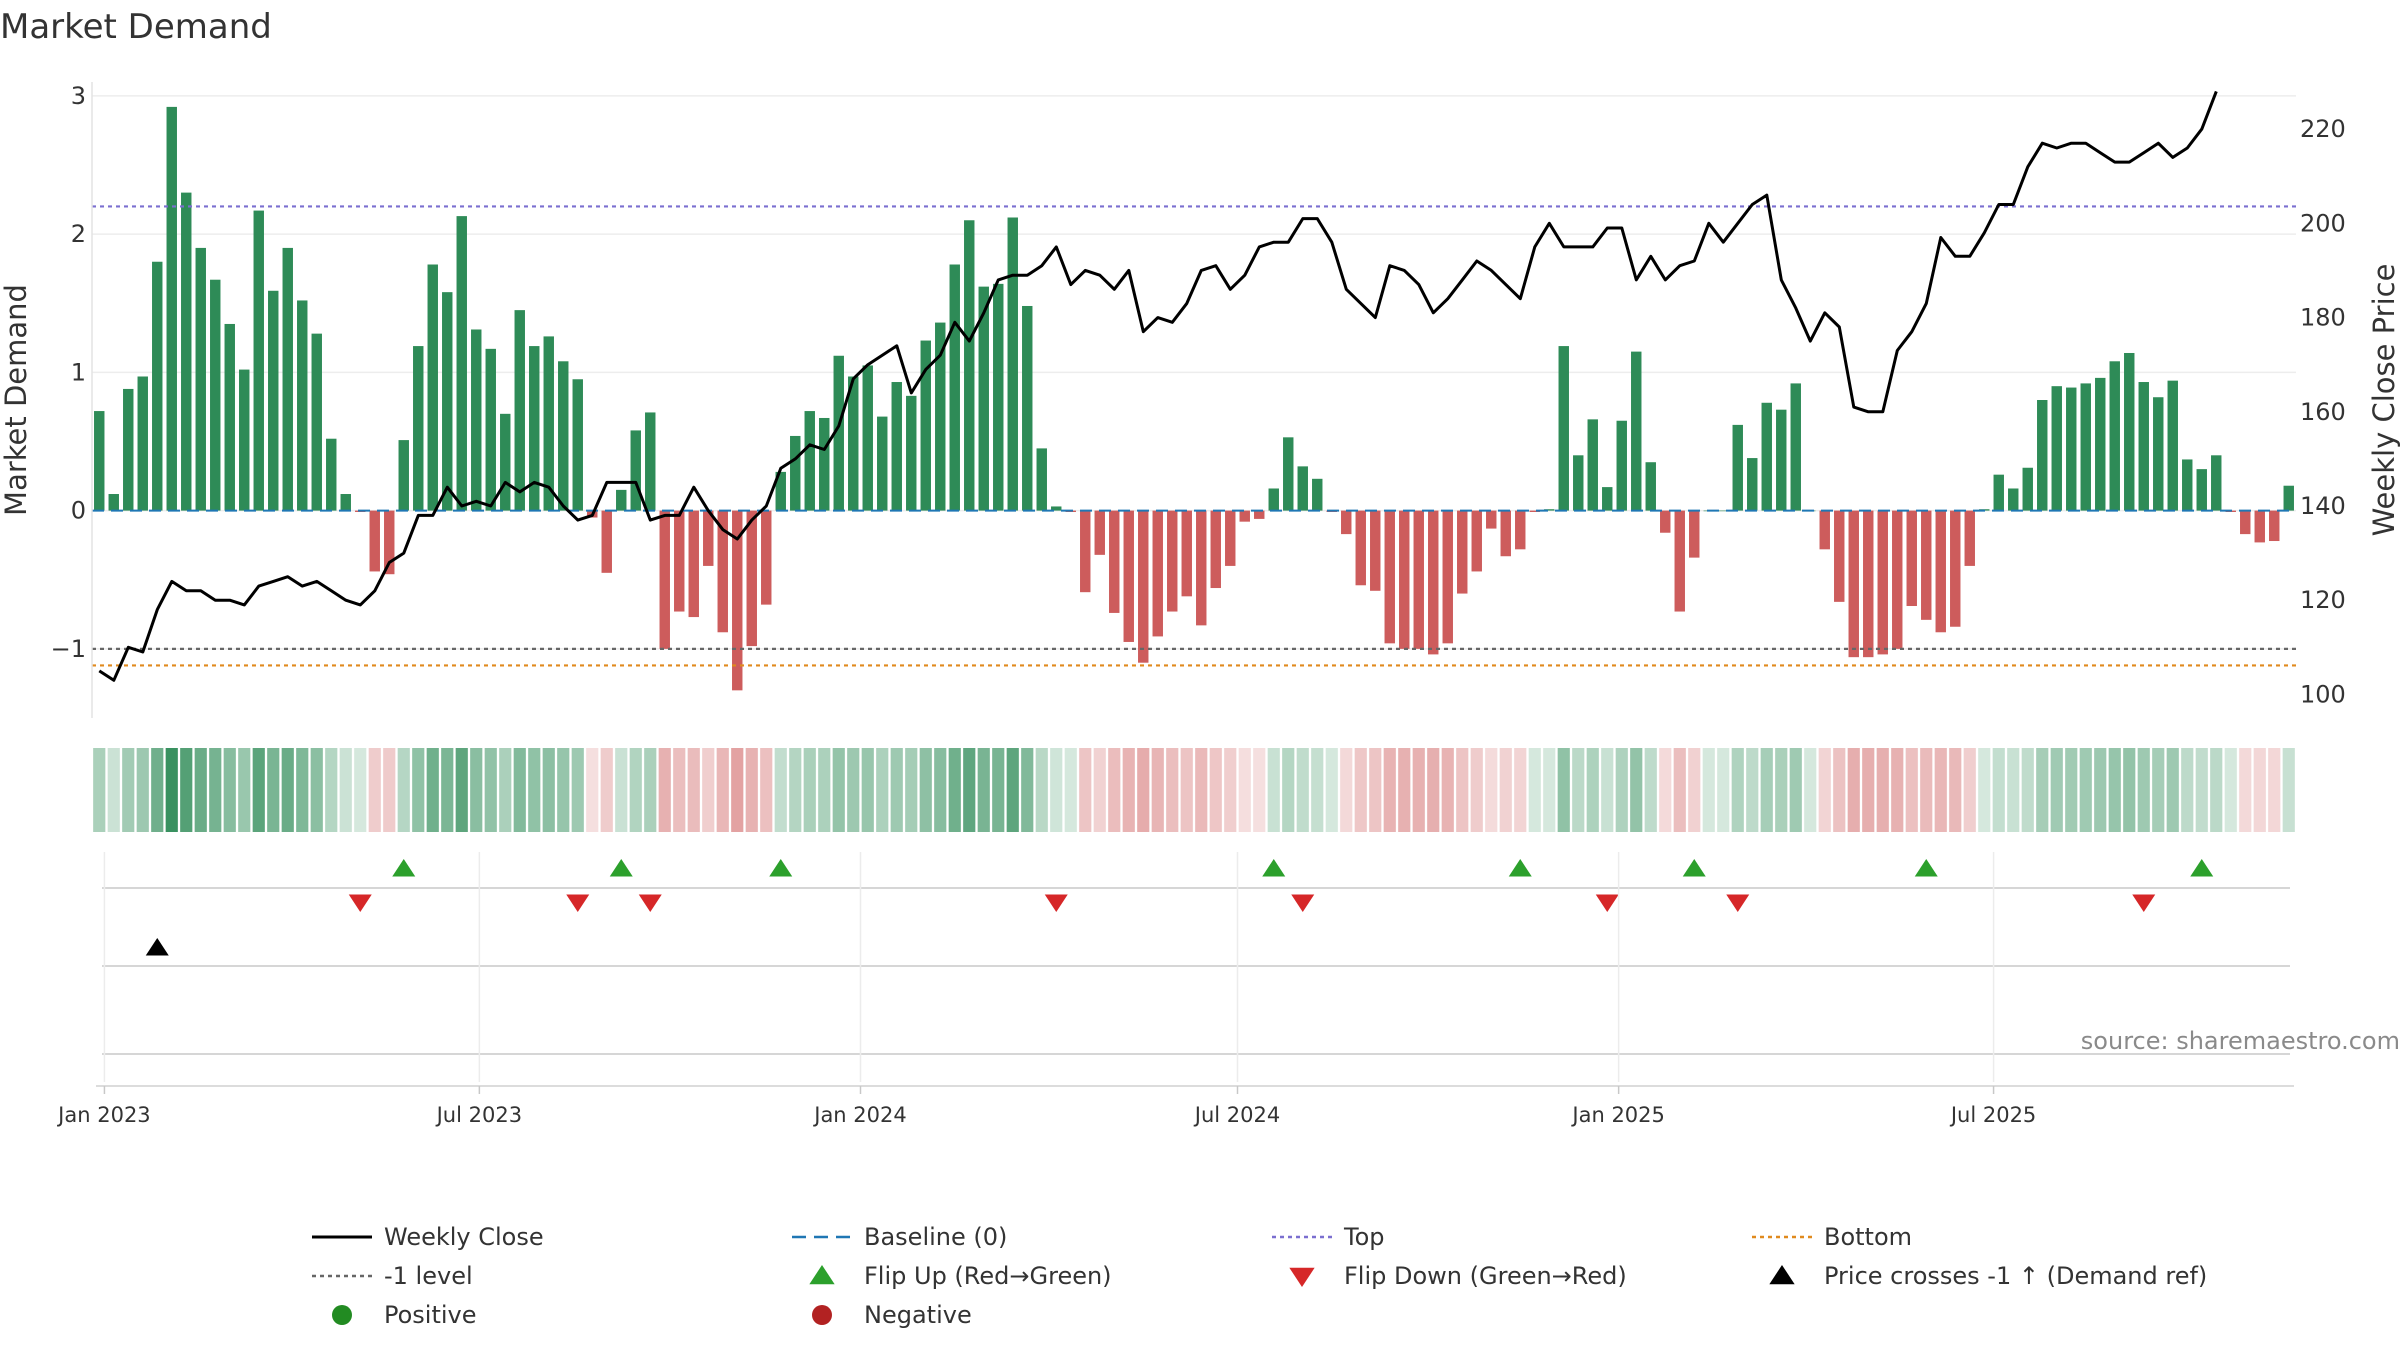 The image size is (2400, 1350). Describe the element at coordinates (78, 372) in the screenshot. I see `y-tick-label: 1` at that location.